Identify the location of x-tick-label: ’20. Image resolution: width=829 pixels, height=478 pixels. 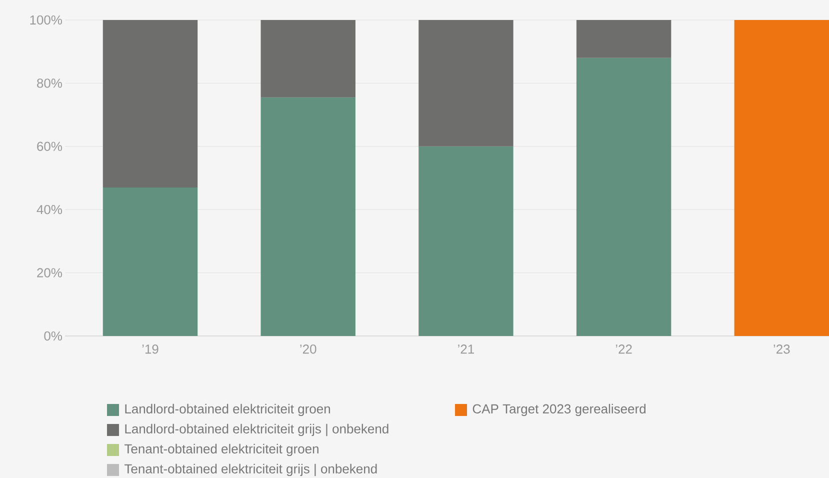
(308, 349).